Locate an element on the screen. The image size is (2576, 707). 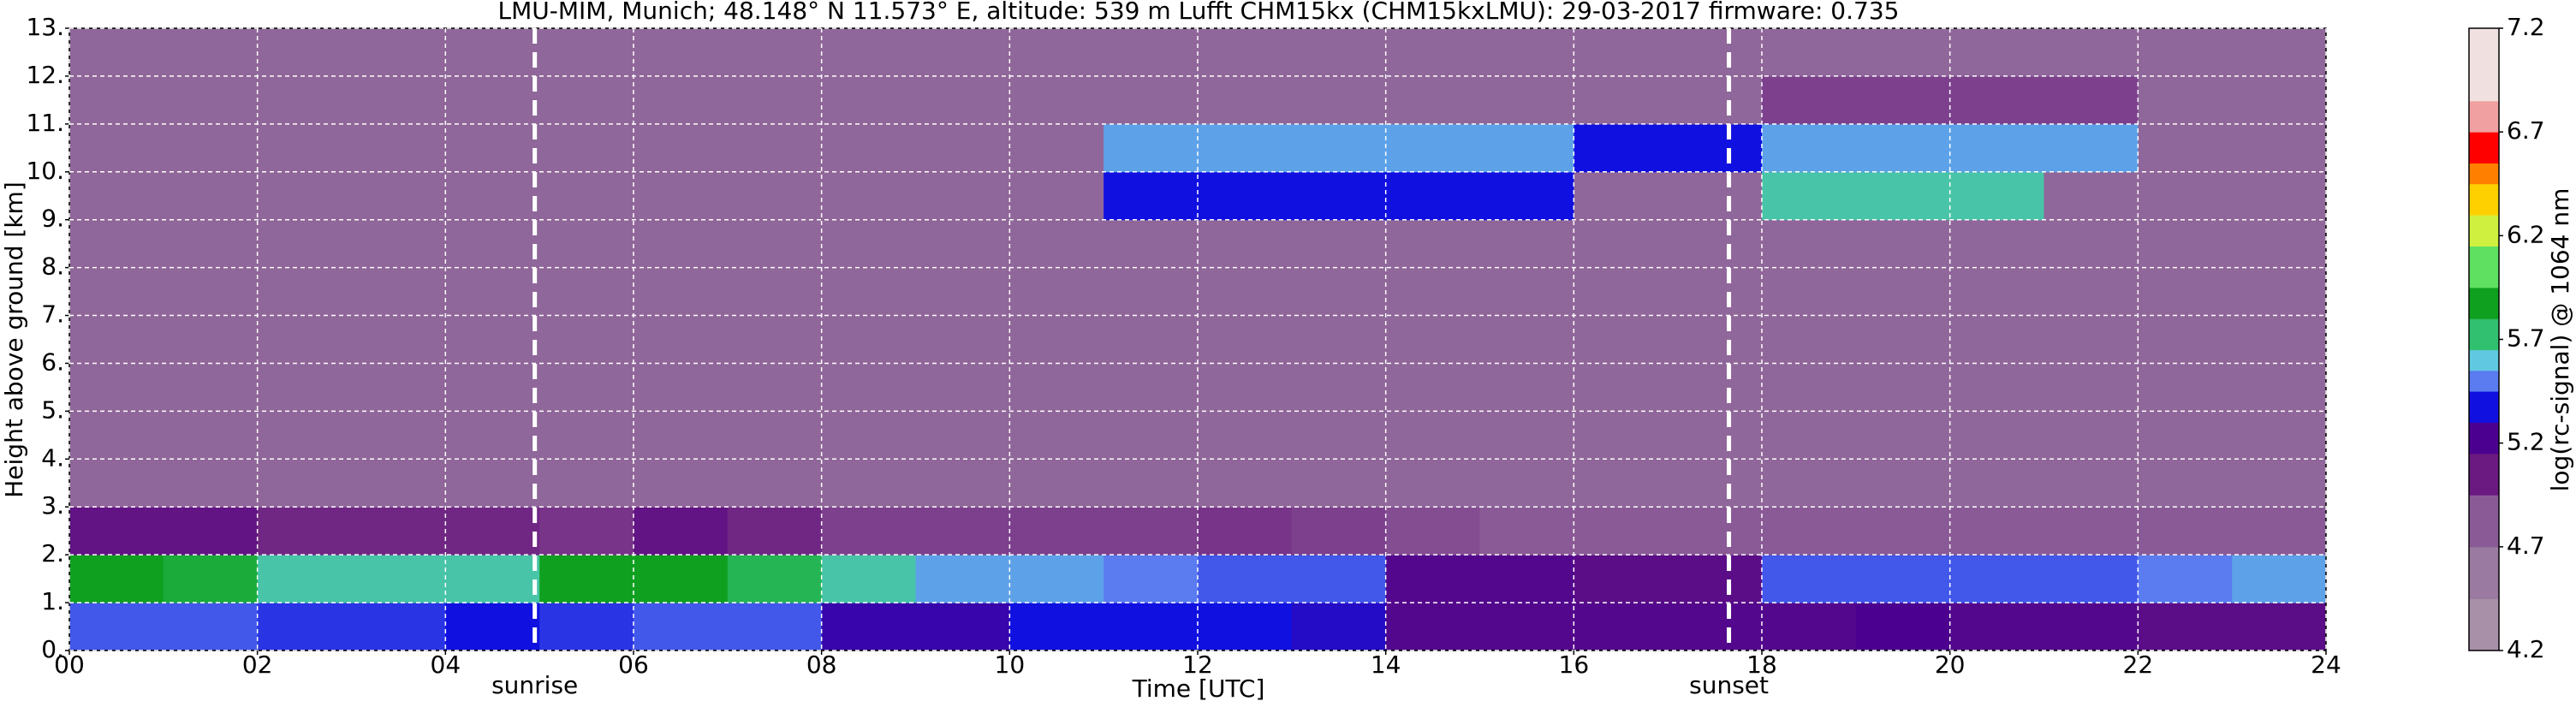
y-tick-label: 8. is located at coordinates (53, 267).